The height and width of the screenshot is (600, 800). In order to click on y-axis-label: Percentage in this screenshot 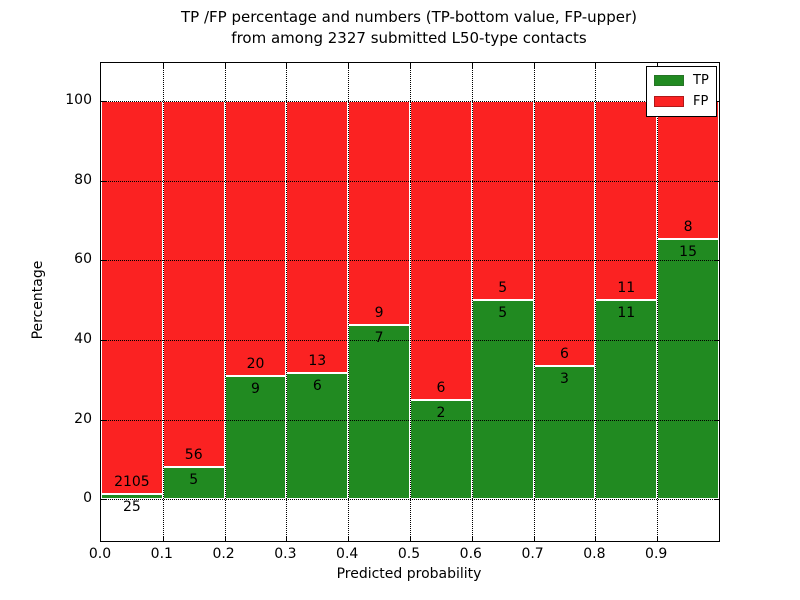, I will do `click(38, 300)`.